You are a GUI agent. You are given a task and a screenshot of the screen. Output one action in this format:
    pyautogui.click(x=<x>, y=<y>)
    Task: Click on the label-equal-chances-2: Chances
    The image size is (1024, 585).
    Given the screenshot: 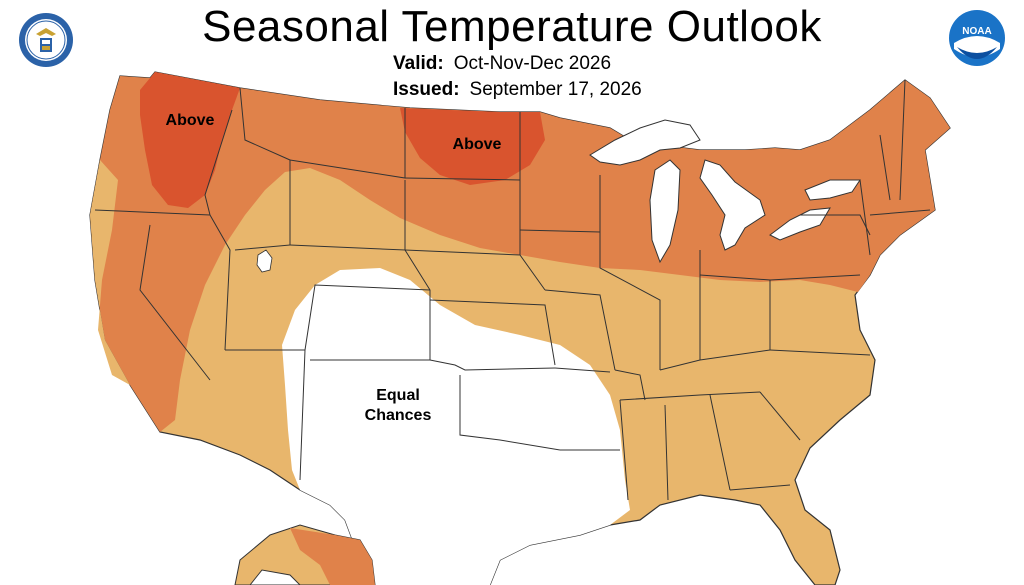 What is the action you would take?
    pyautogui.click(x=398, y=415)
    